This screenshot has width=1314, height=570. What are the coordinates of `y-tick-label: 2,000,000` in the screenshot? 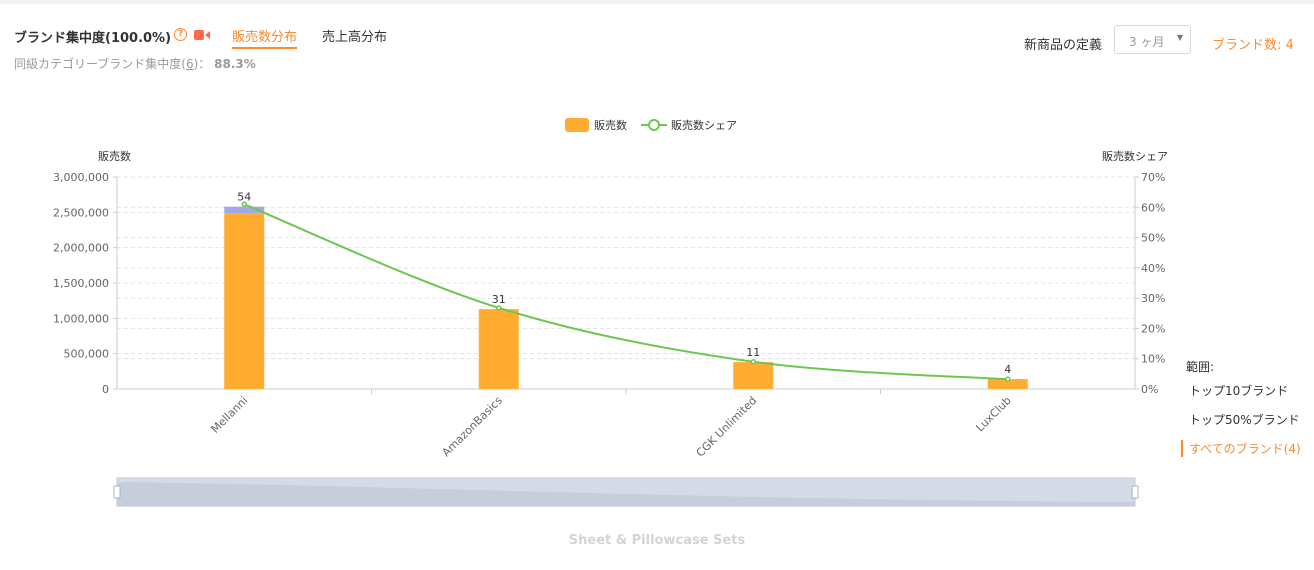 It's located at (81, 248).